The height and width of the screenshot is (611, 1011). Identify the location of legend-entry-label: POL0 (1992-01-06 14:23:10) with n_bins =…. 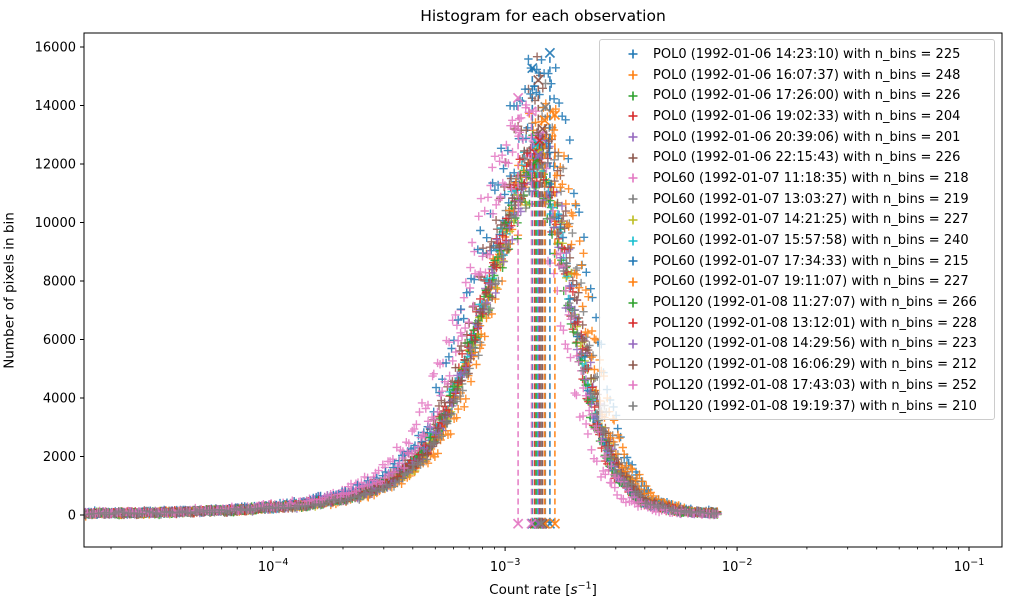
(807, 54).